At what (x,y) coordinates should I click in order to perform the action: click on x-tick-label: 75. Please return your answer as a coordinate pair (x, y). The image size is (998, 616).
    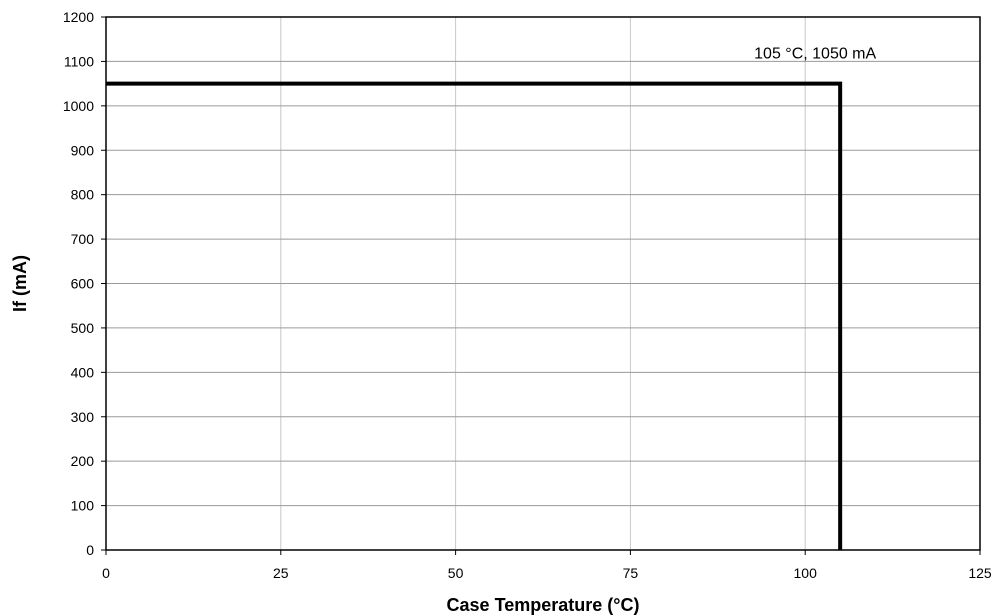
    Looking at the image, I should click on (631, 573).